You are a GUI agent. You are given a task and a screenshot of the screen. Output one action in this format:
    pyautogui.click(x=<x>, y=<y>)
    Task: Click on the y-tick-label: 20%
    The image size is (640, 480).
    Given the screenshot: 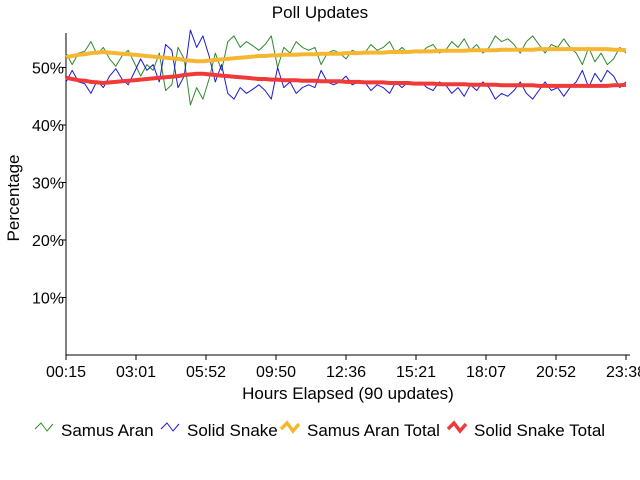 What is the action you would take?
    pyautogui.click(x=48, y=241)
    